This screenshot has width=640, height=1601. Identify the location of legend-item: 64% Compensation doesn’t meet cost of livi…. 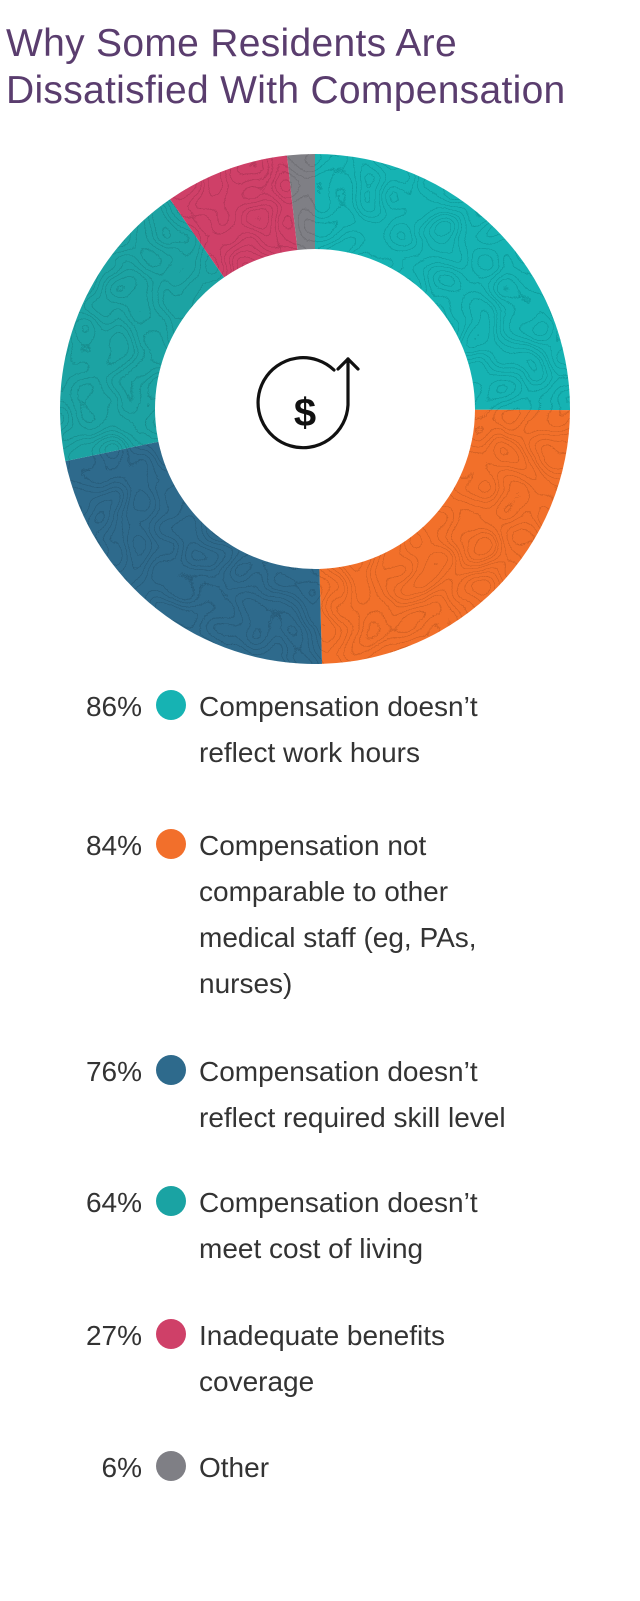
(320, 1246).